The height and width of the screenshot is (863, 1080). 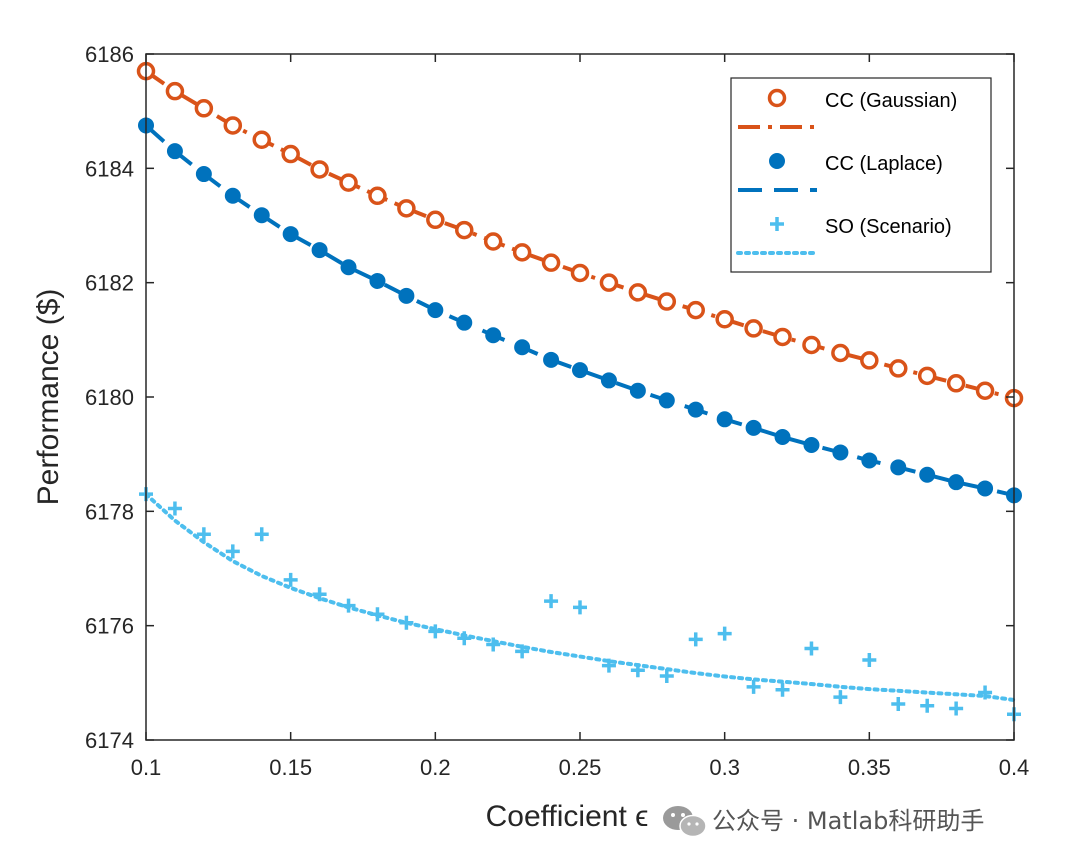 I want to click on legend-box, so click(x=861, y=175).